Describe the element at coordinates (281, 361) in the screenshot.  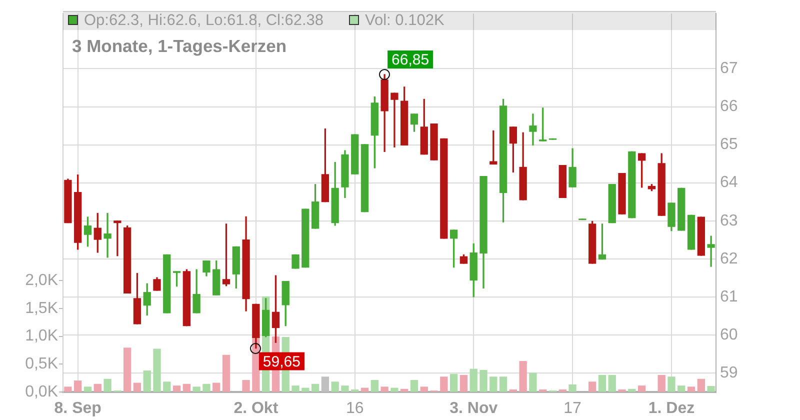
I see `annotation: 59,65` at that location.